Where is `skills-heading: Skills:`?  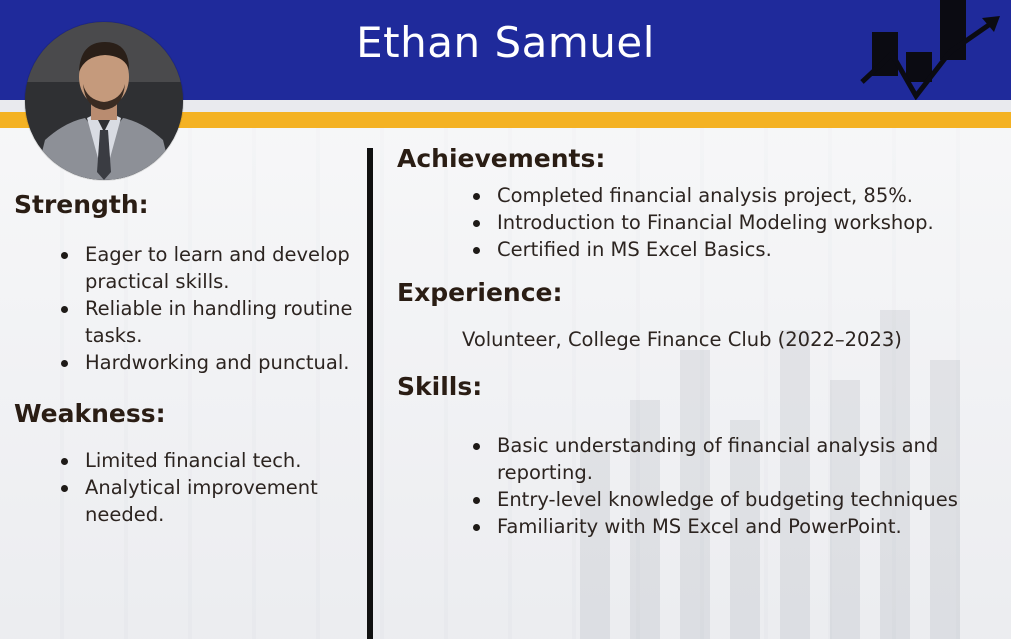
skills-heading: Skills: is located at coordinates (440, 386).